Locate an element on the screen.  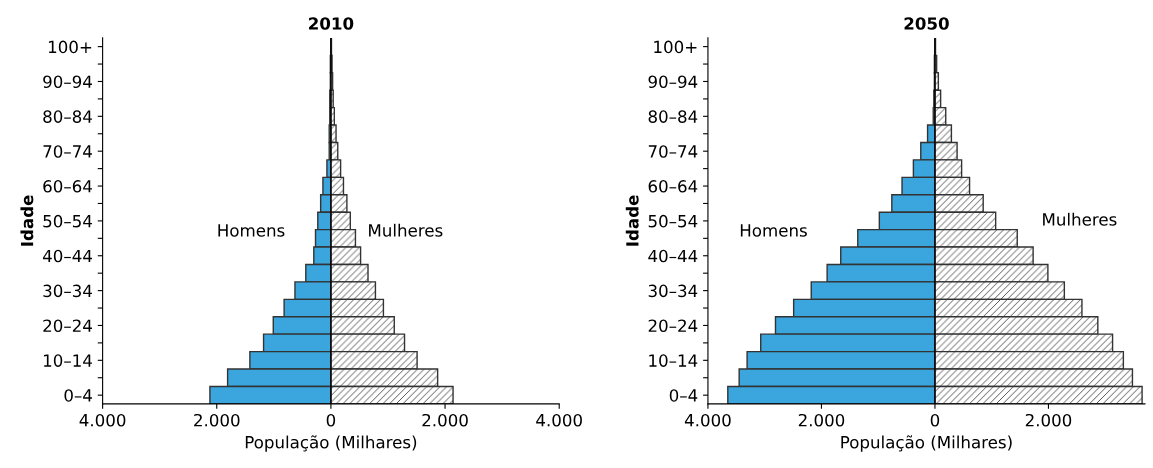
text: Homens is located at coordinates (773, 230).